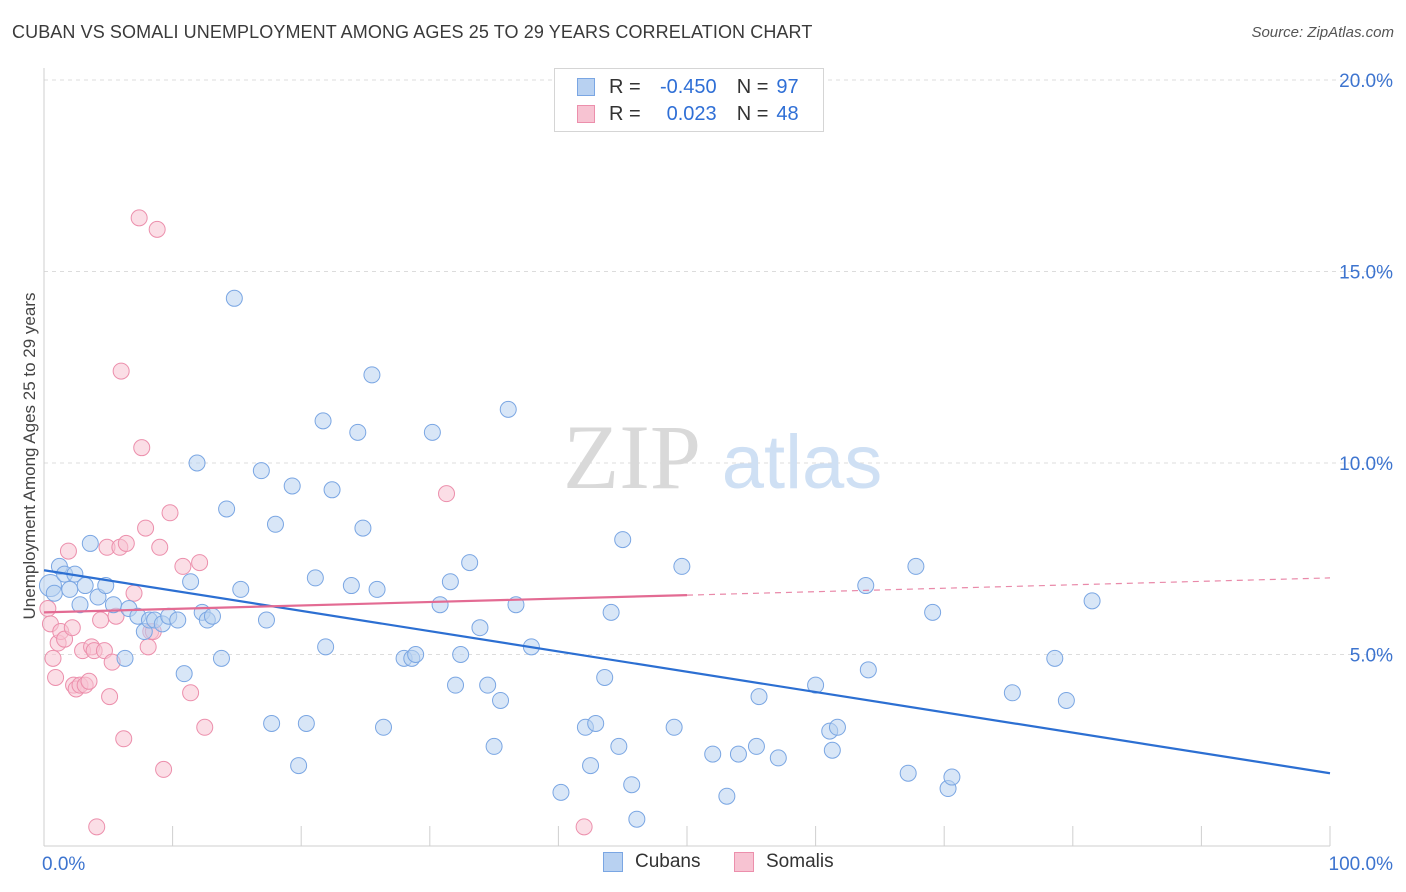 This screenshot has height=892, width=1406. Describe the element at coordinates (744, 862) in the screenshot. I see `somalis-legend-swatch` at that location.